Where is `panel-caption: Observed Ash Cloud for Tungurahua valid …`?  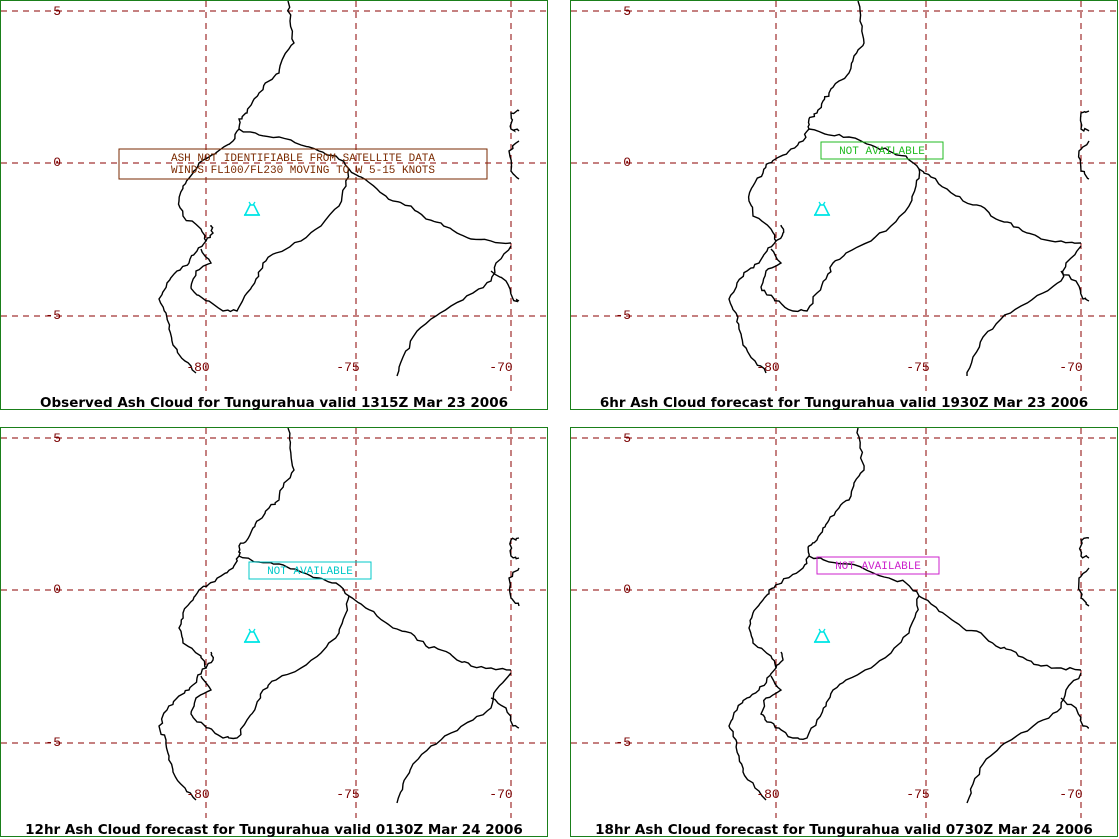
panel-caption: Observed Ash Cloud for Tungurahua valid … is located at coordinates (274, 403).